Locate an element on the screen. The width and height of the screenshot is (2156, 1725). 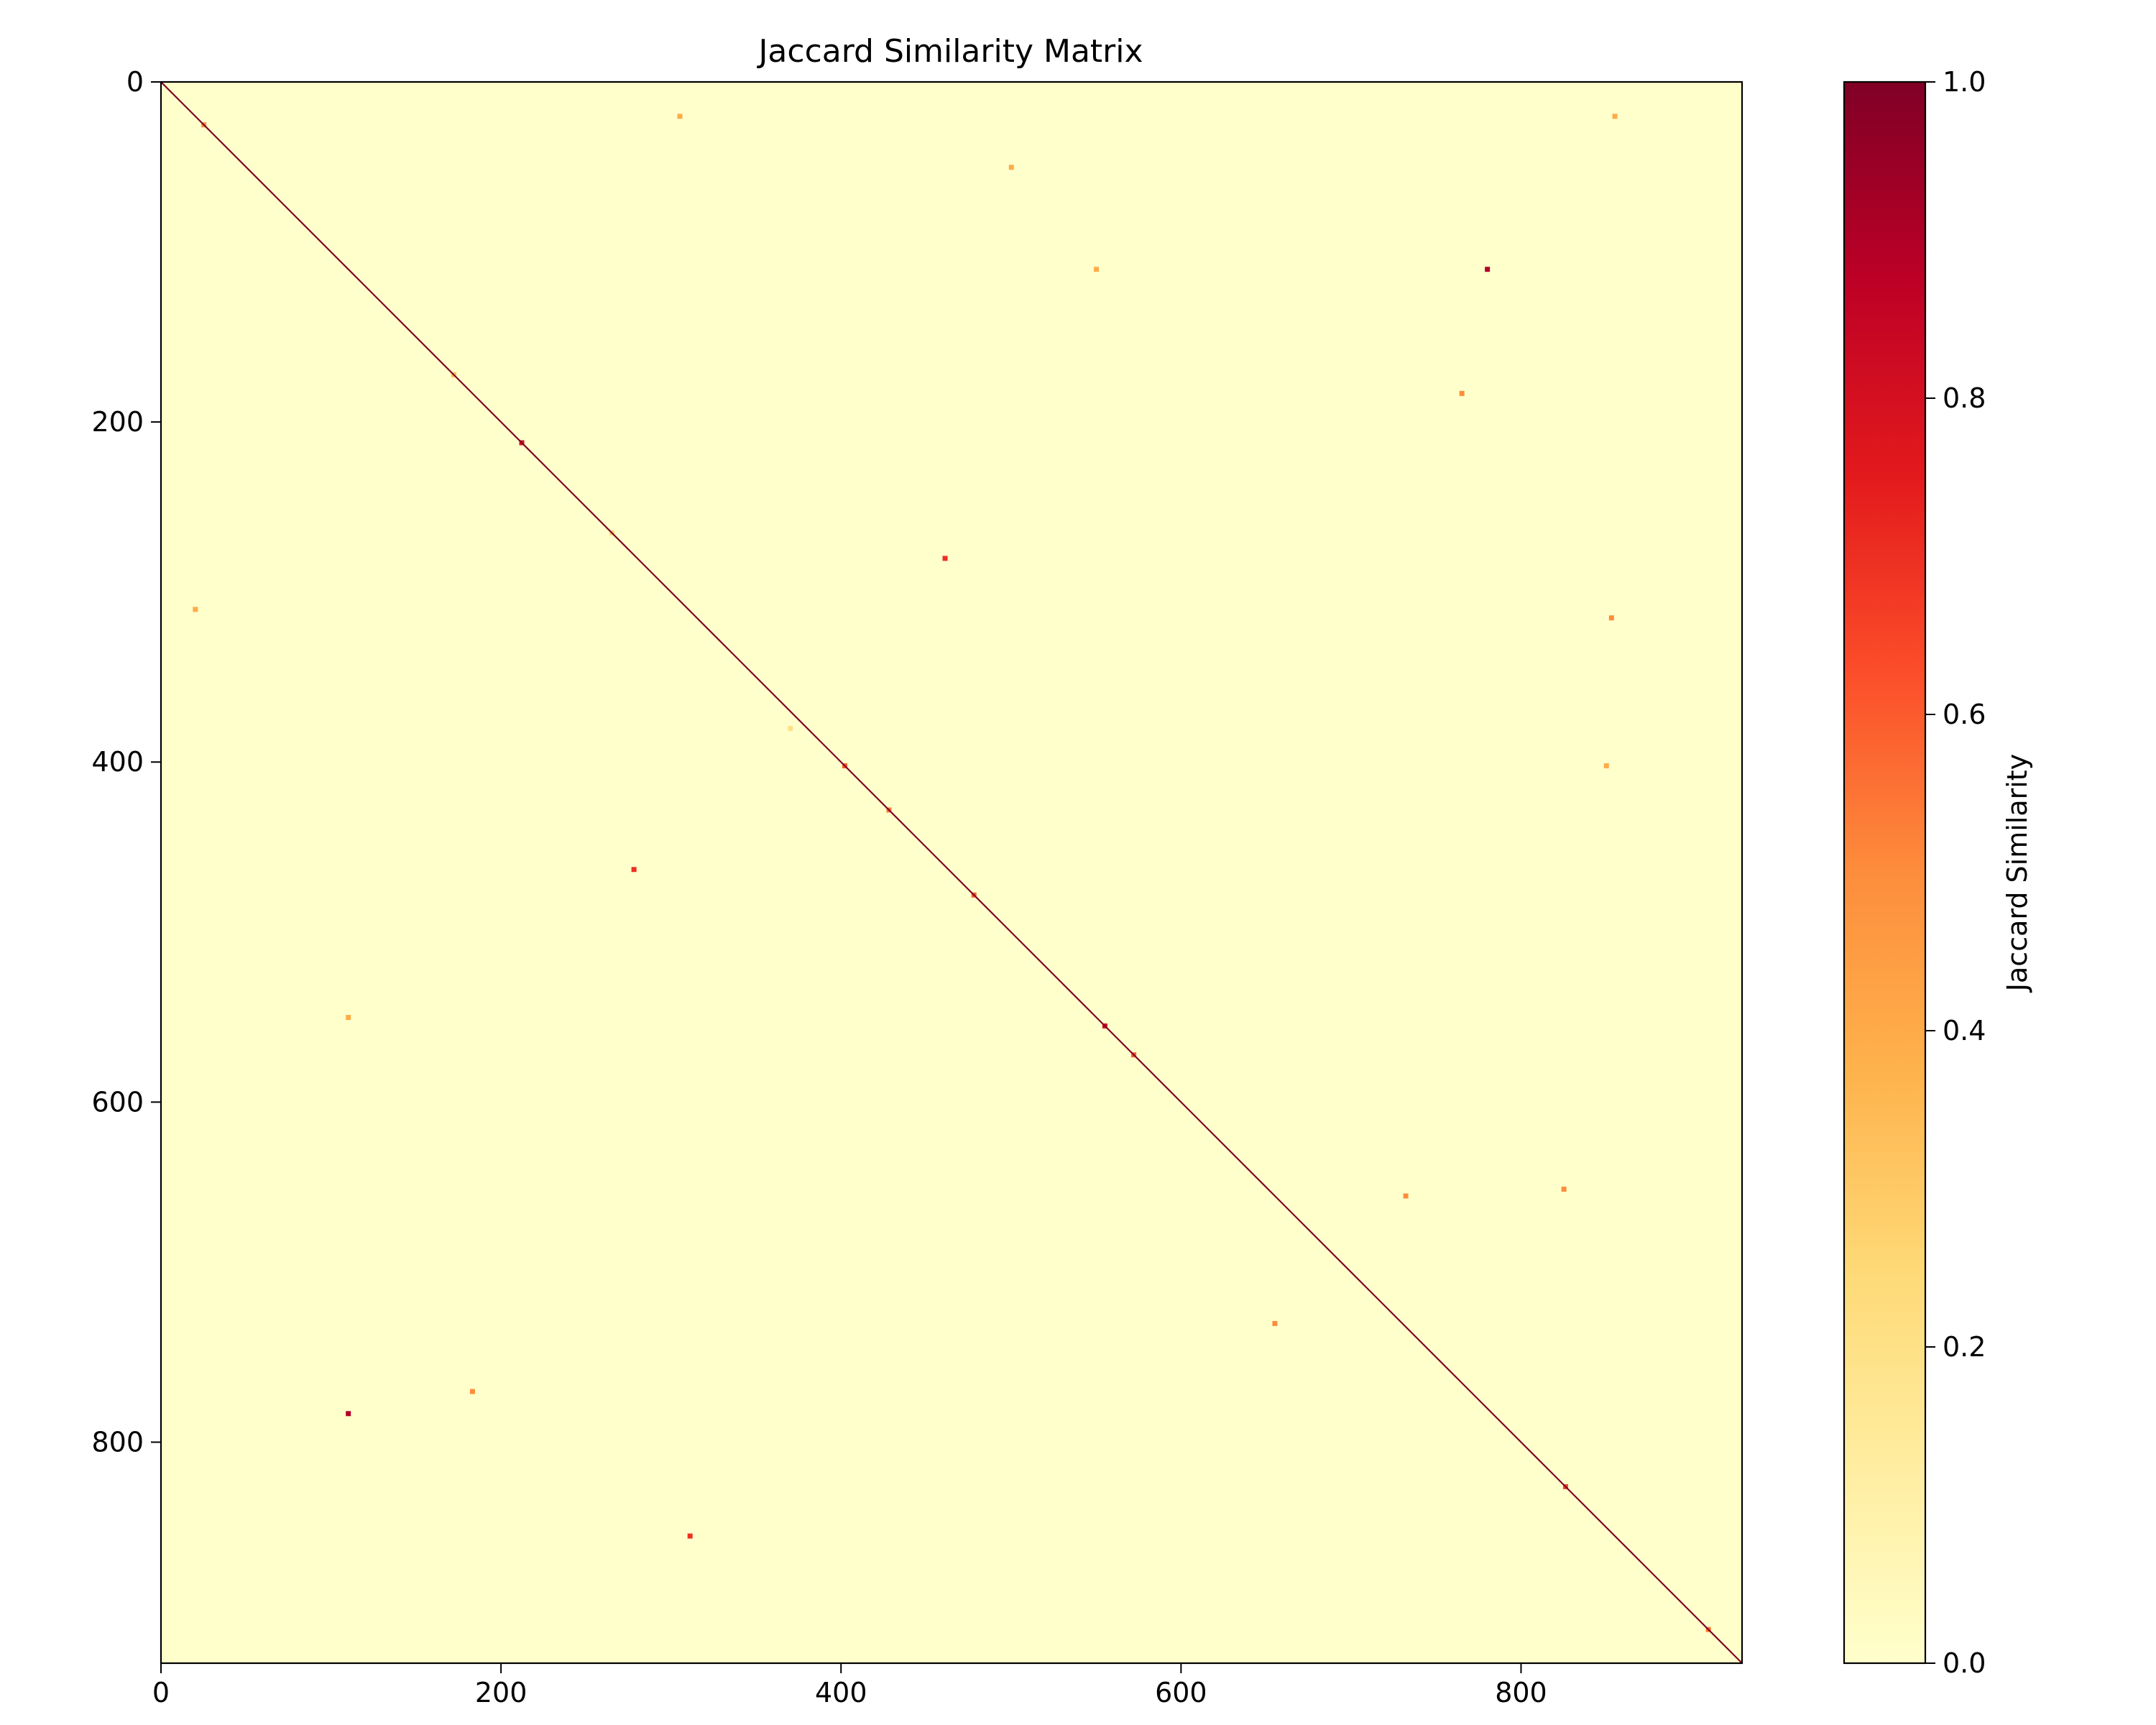
chart-title: Jaccard Similarity Matrix is located at coordinates (950, 51).